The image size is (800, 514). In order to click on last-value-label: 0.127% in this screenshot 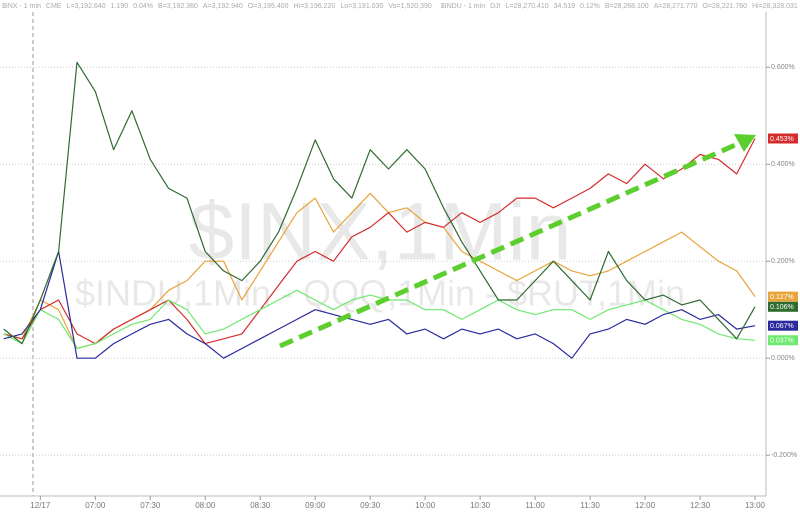, I will do `click(782, 297)`.